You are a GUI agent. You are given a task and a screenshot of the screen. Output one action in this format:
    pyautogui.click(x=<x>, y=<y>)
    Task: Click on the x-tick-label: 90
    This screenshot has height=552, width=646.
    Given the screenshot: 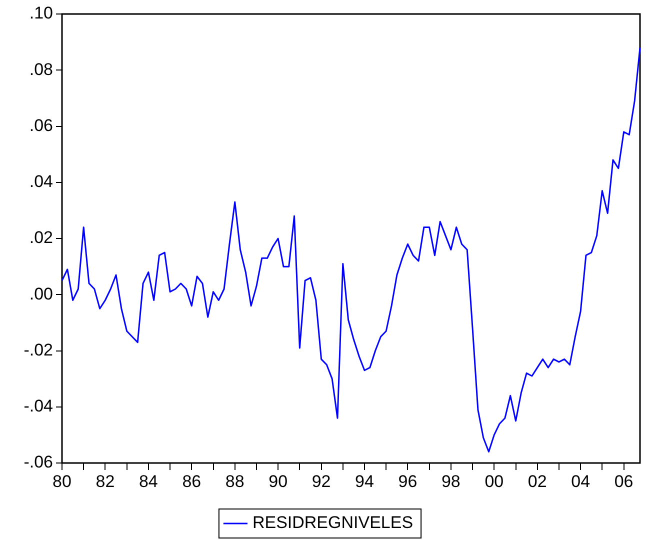 What is the action you would take?
    pyautogui.click(x=278, y=481)
    